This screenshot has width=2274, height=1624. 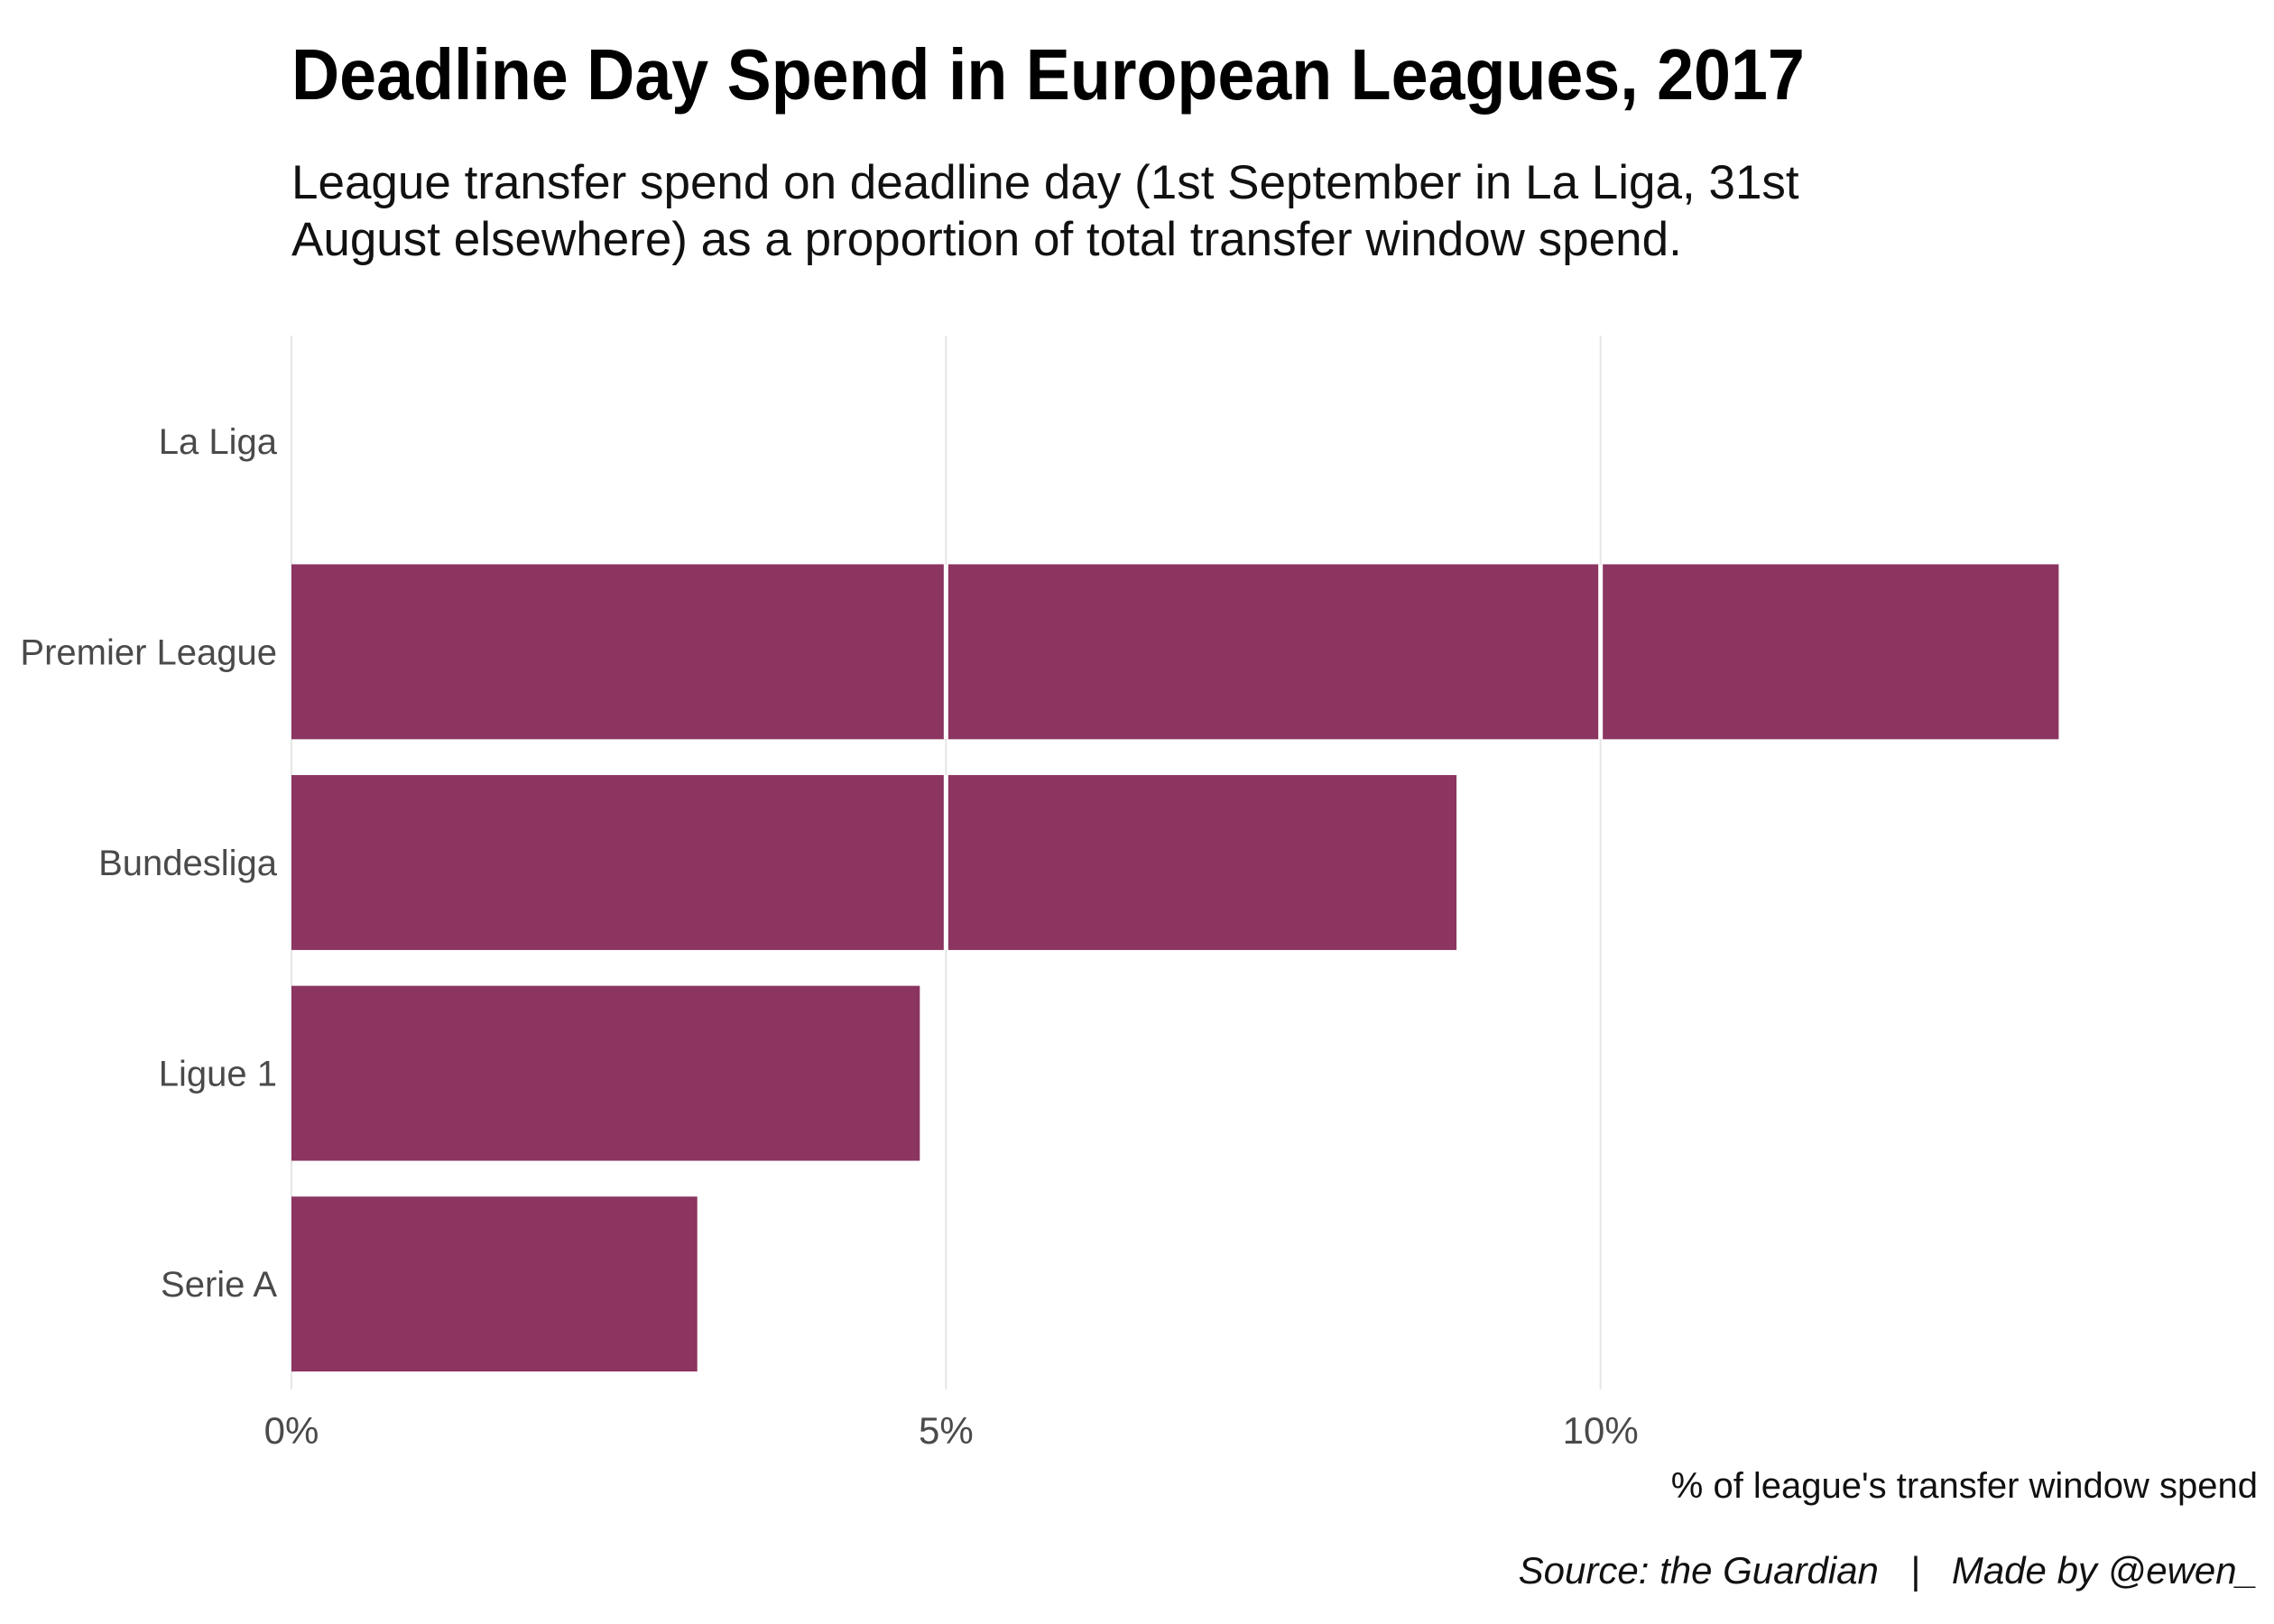 I want to click on chart-caption: Source: the Guardian | Made by @ewen_, so click(x=1889, y=1571).